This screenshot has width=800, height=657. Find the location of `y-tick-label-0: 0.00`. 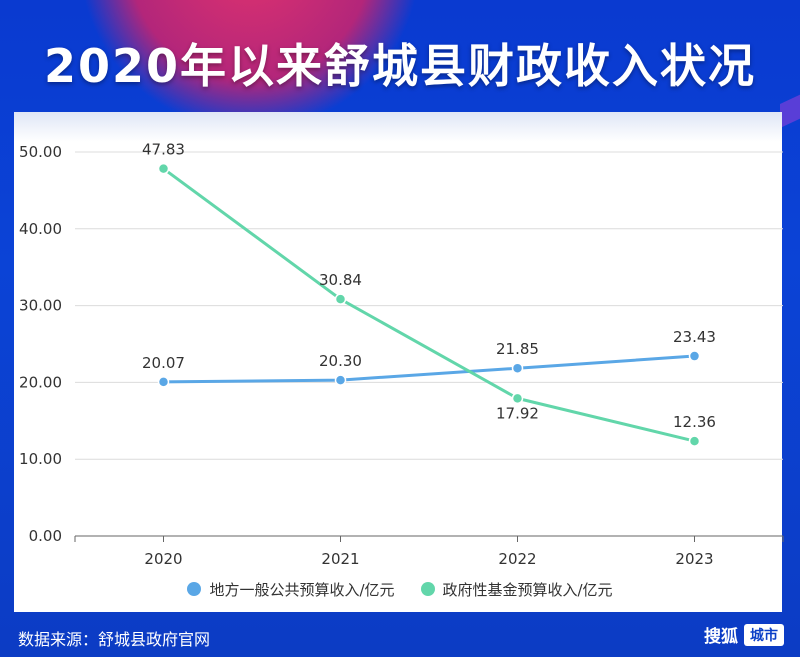

y-tick-label-0: 0.00 is located at coordinates (45, 536).